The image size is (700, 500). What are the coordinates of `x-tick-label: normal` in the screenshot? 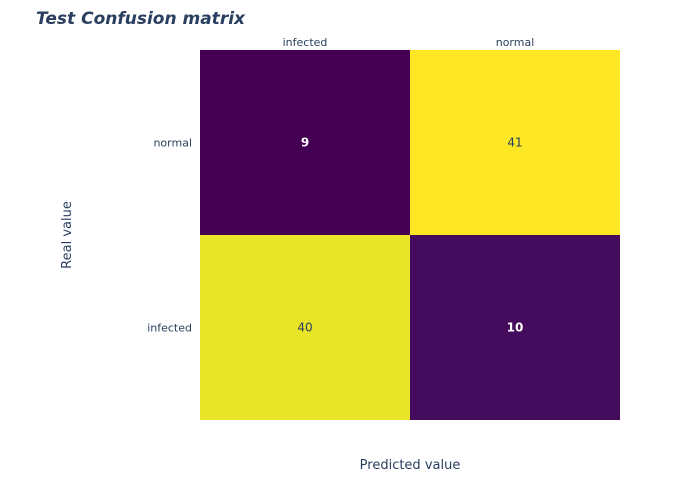 It's located at (515, 42).